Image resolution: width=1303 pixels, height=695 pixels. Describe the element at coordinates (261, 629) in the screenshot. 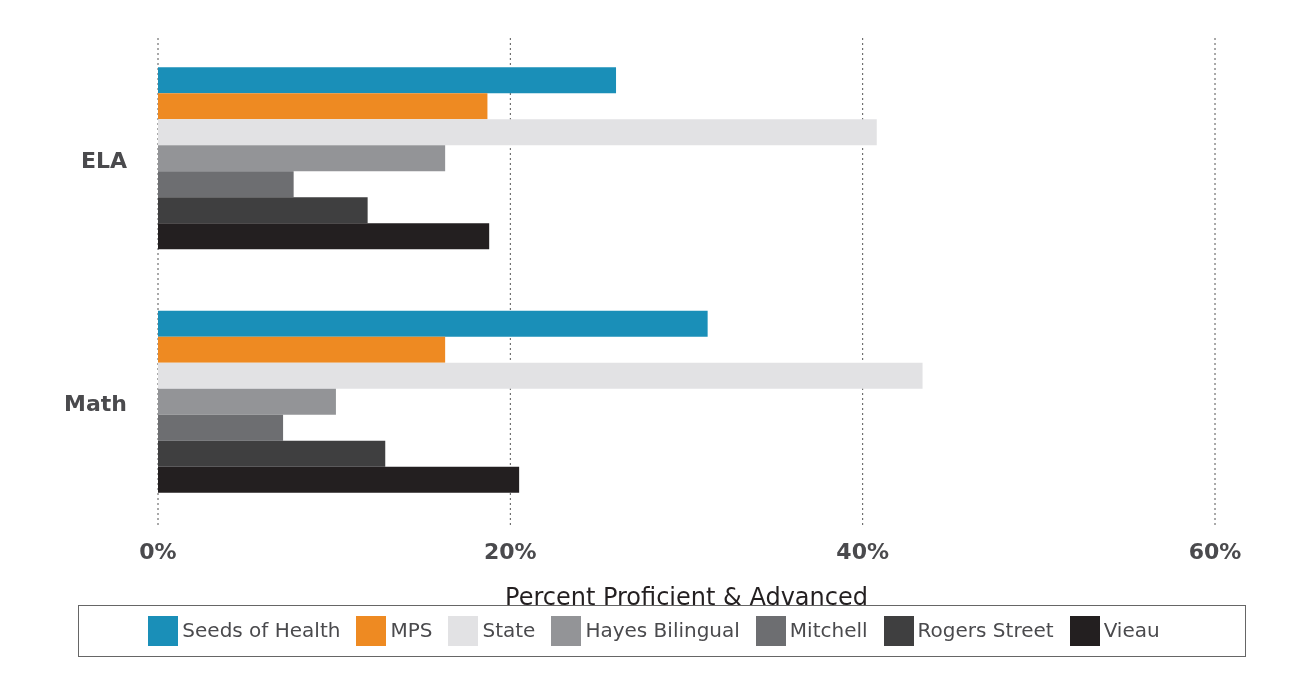

I see `legend-label: Seeds of Health` at that location.